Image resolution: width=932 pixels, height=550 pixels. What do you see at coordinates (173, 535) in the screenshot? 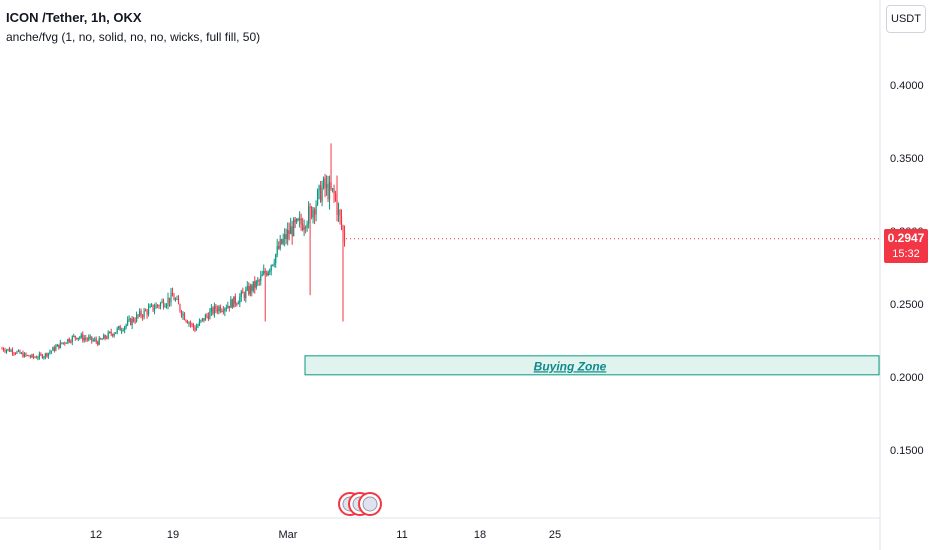
I see `x-tick-label: 19` at bounding box center [173, 535].